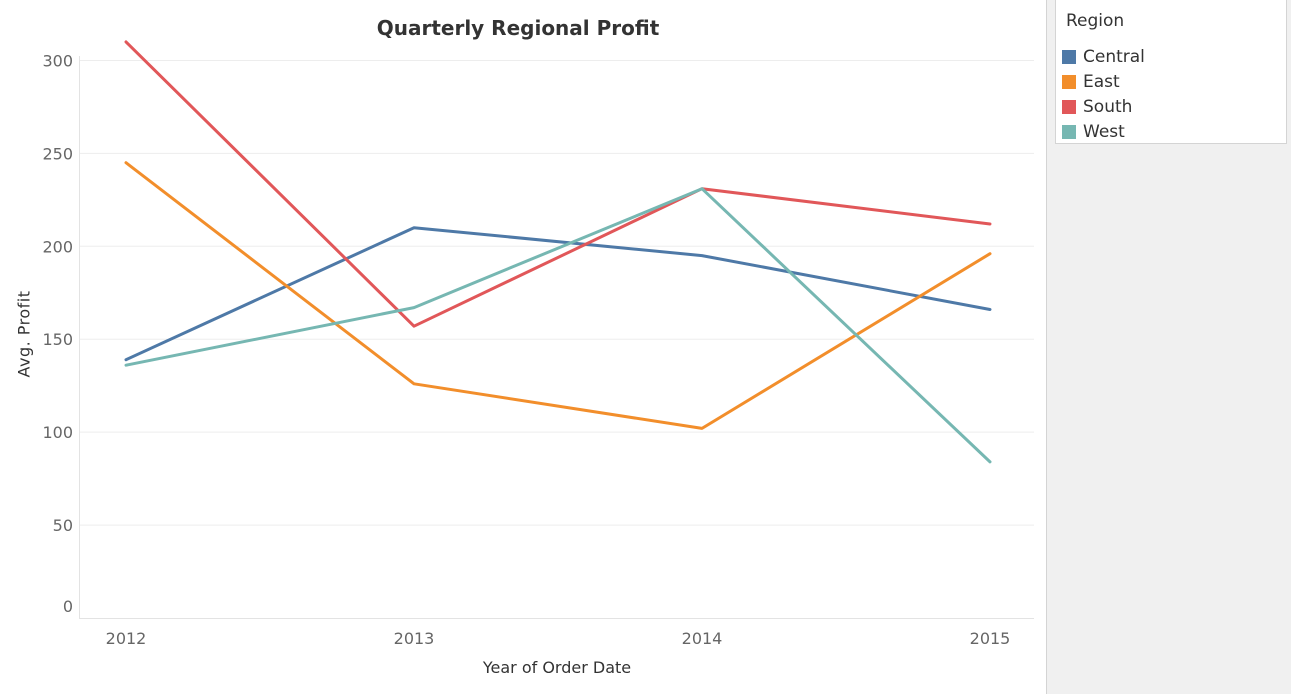 The height and width of the screenshot is (694, 1291). I want to click on legend-label: East, so click(1101, 81).